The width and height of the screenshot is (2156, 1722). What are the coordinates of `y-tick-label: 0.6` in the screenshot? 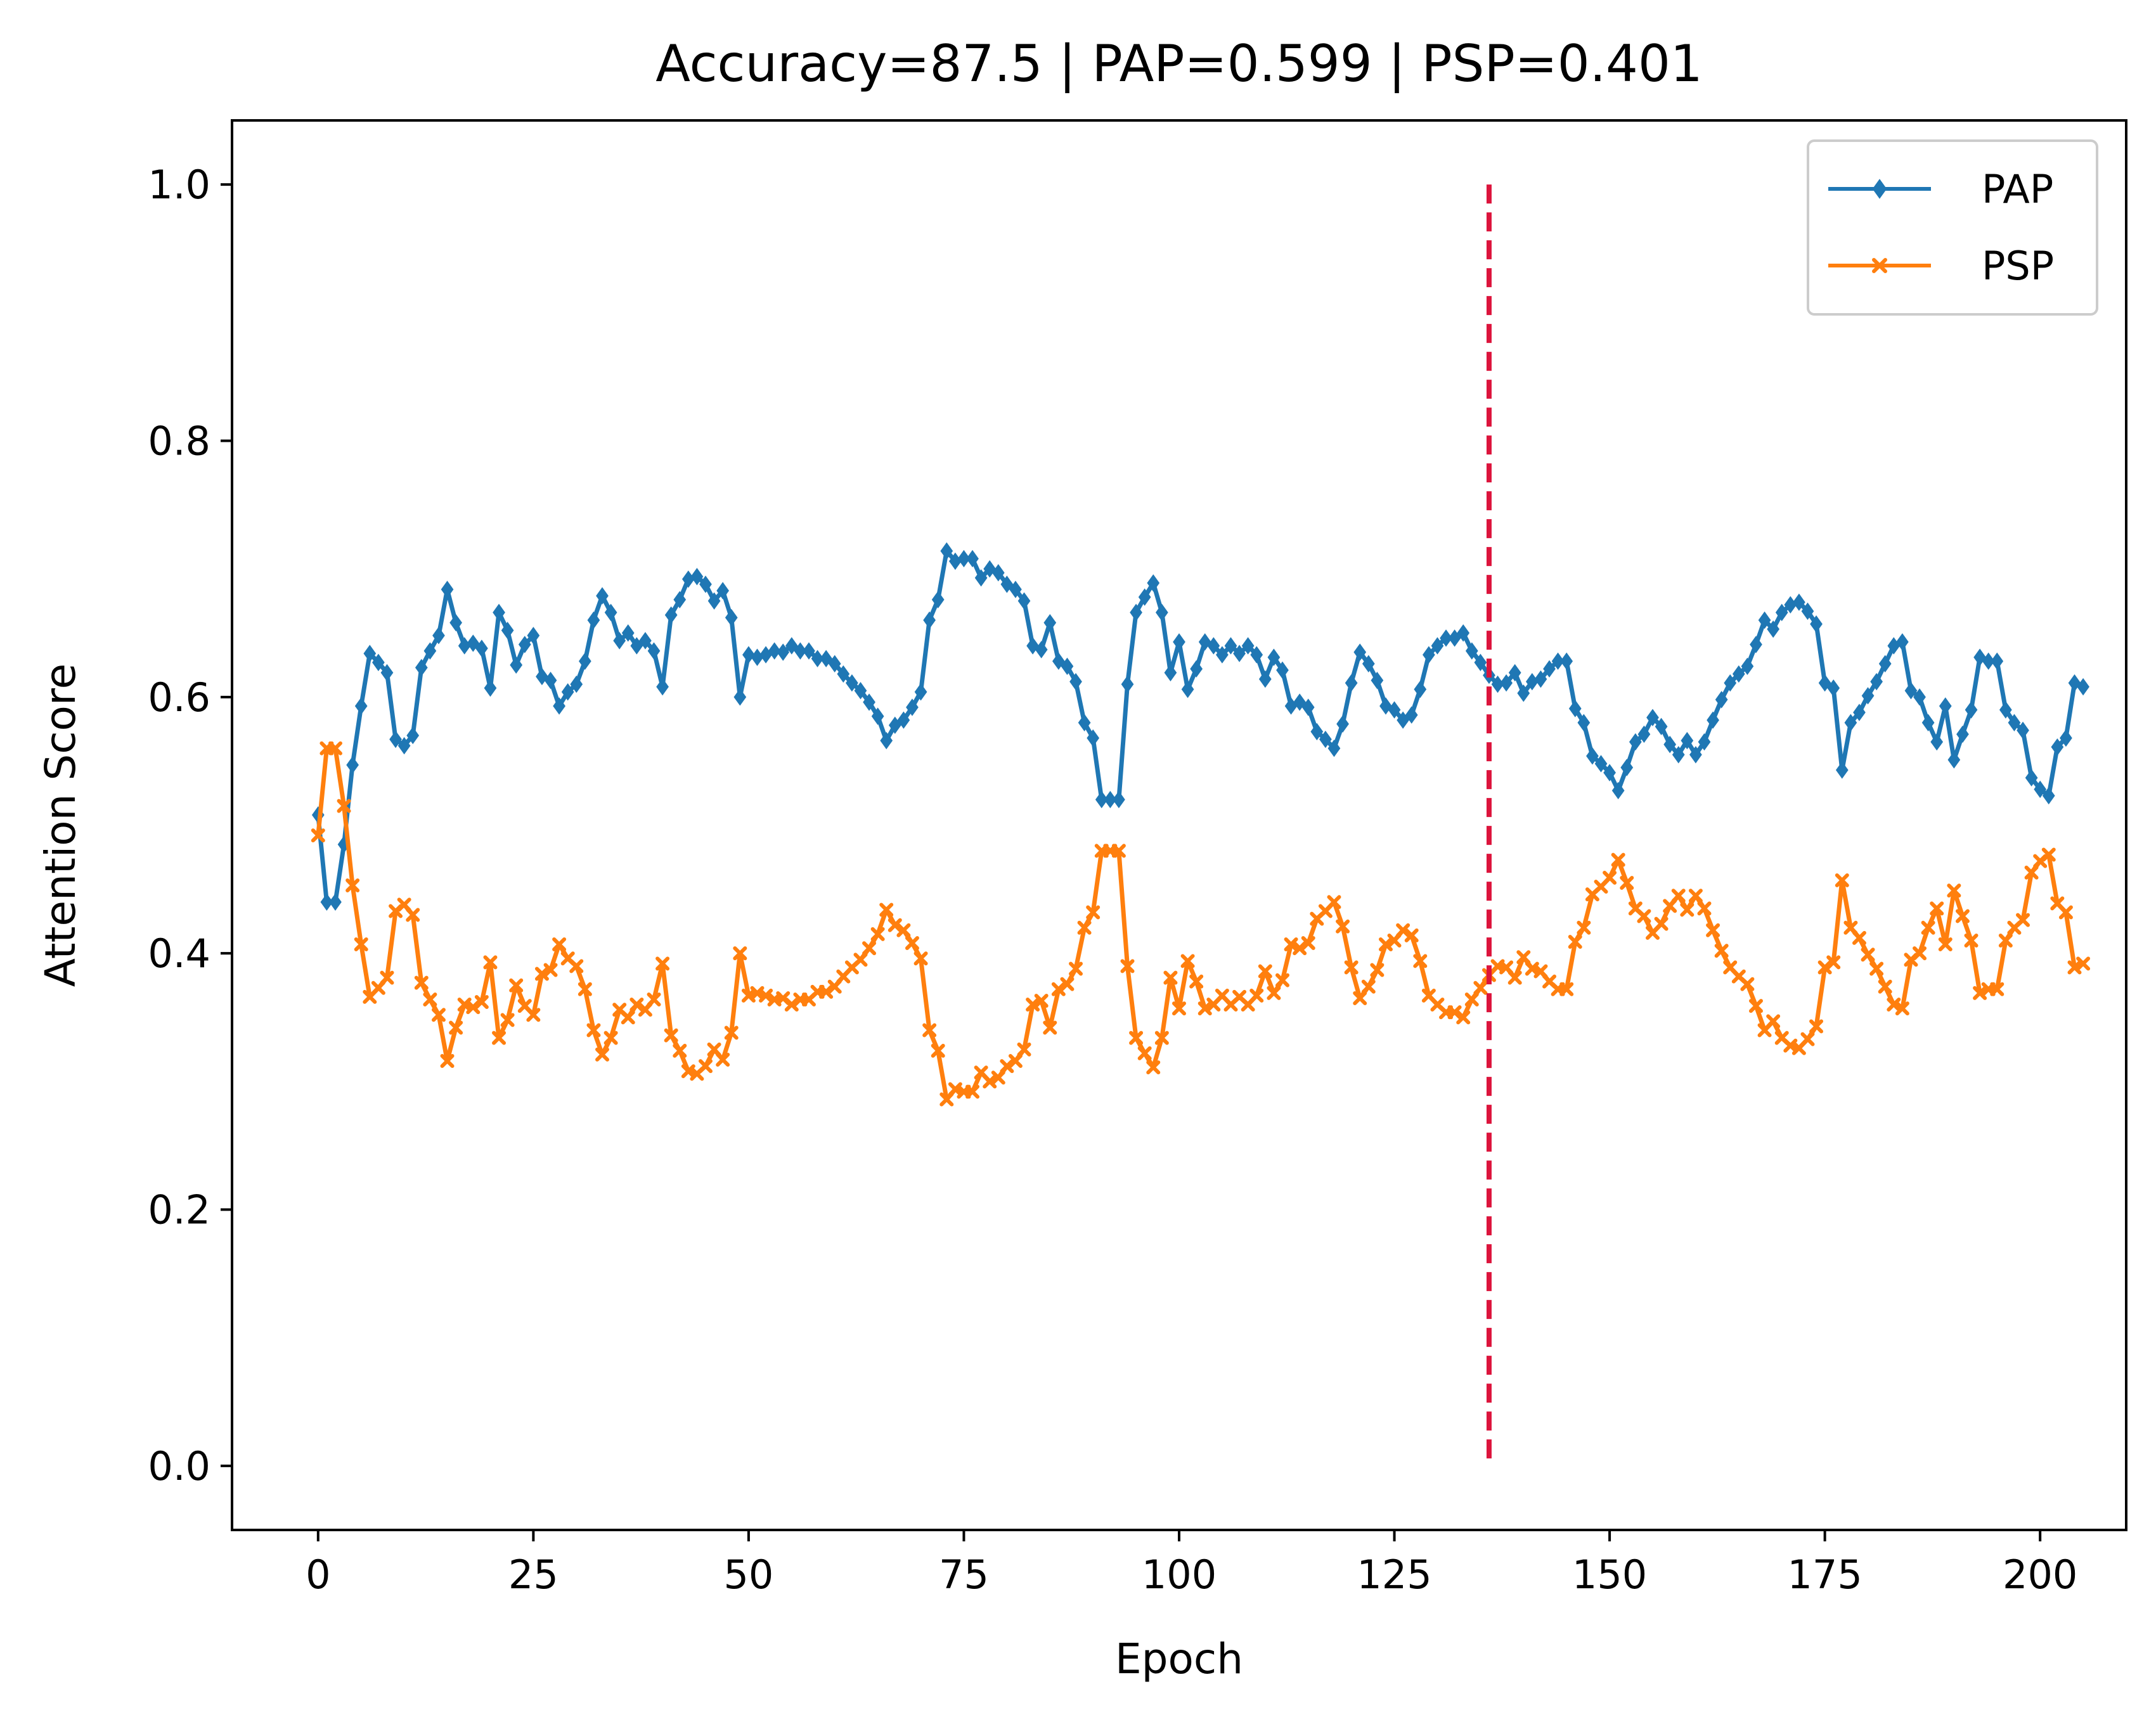 It's located at (179, 698).